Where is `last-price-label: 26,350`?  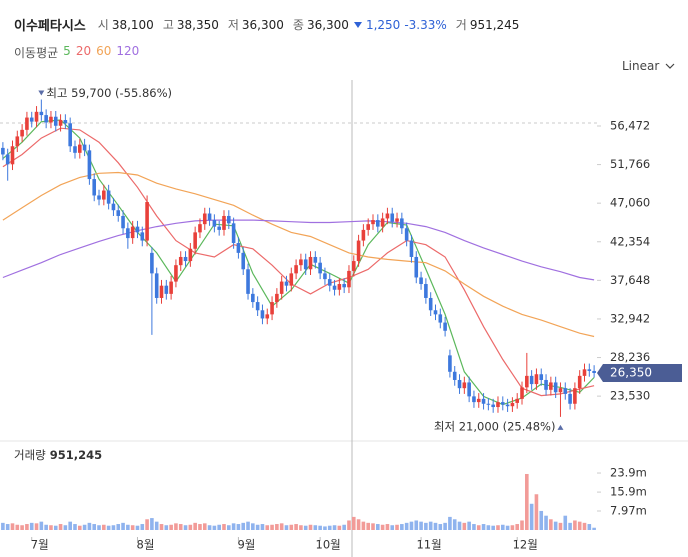
last-price-label: 26,350 is located at coordinates (631, 373).